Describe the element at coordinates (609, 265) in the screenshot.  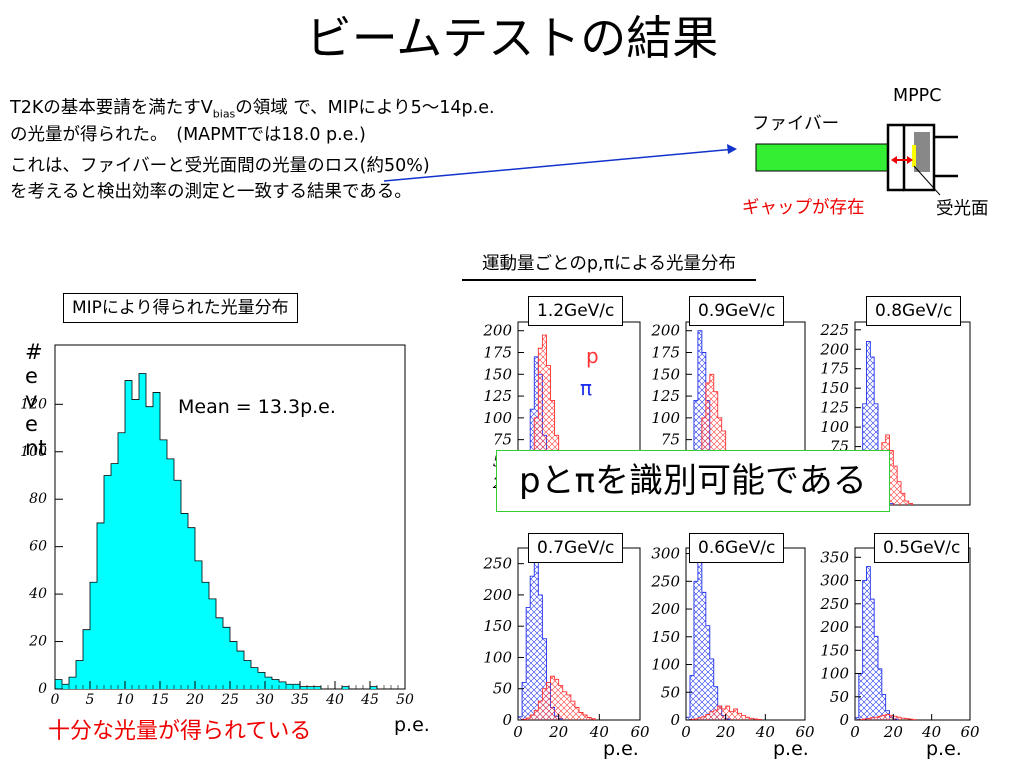
I see `momentum-title: 運動量ごとのp,πによる光量分布` at that location.